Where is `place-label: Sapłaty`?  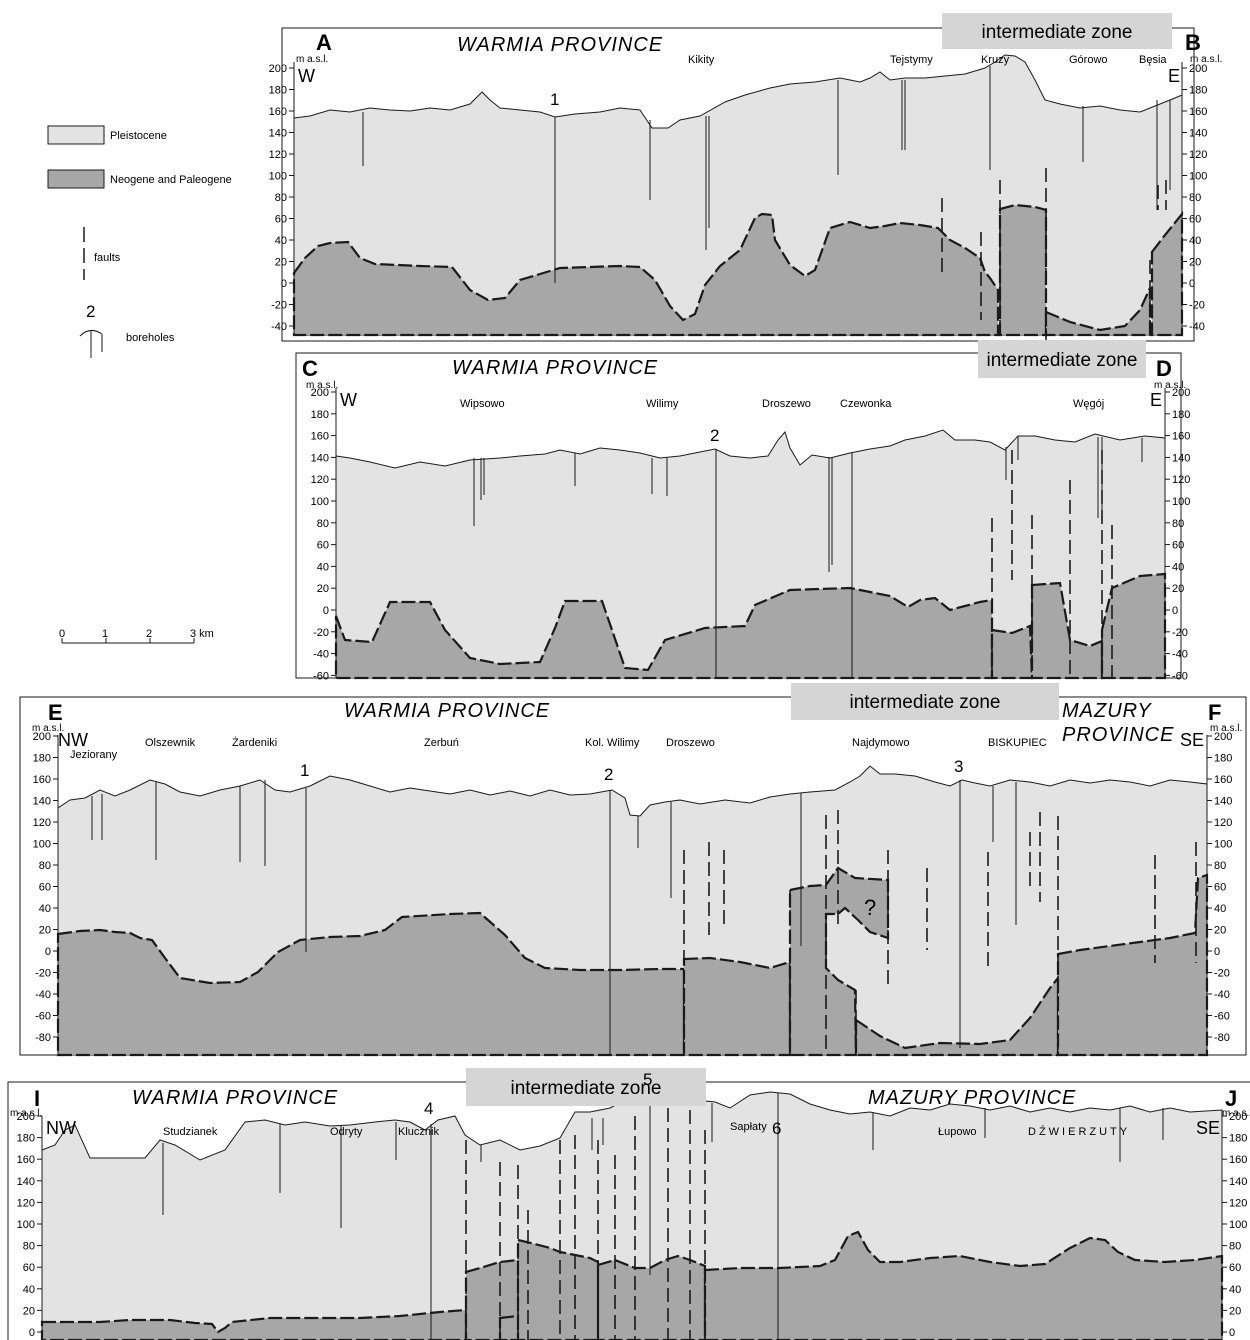 place-label: Sapłaty is located at coordinates (748, 1127).